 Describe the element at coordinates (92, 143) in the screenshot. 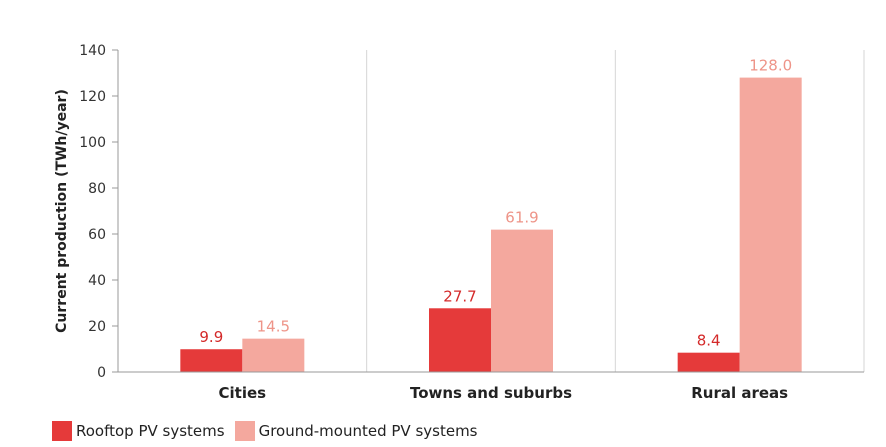

I see `y-tick-label: 100` at that location.